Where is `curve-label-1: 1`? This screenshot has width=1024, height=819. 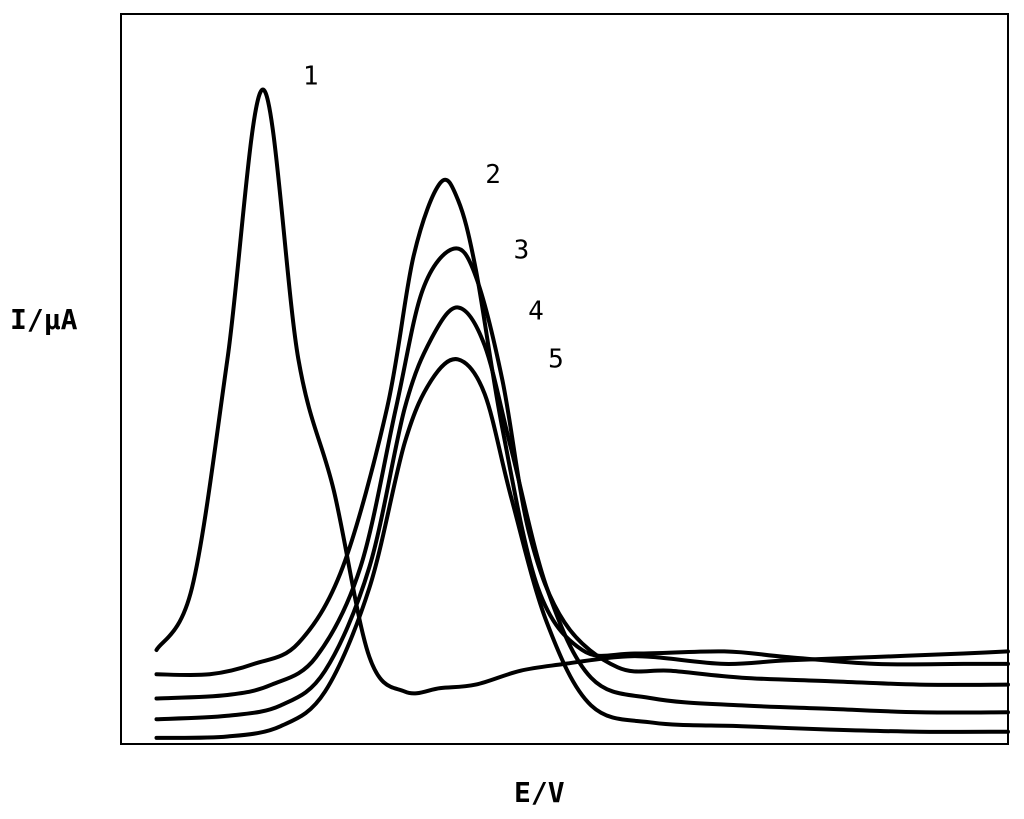 curve-label-1: 1 is located at coordinates (311, 77).